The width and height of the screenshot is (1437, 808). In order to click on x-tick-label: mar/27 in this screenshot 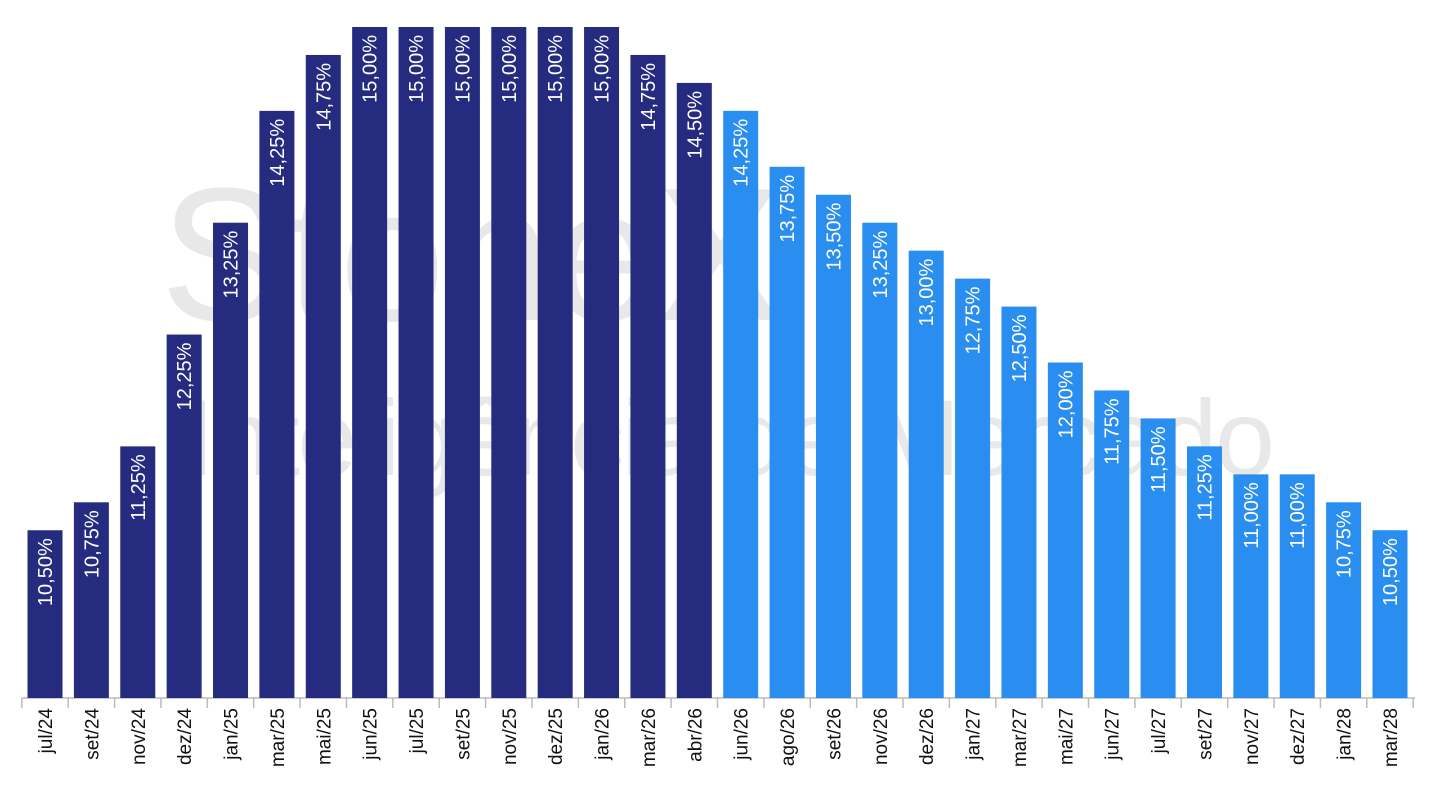, I will do `click(1020, 737)`.